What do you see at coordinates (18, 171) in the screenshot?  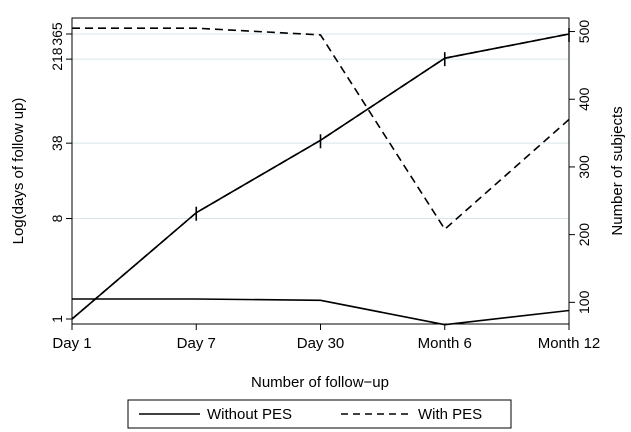 I see `y-axis-left-label: Log(days of follow up)` at bounding box center [18, 171].